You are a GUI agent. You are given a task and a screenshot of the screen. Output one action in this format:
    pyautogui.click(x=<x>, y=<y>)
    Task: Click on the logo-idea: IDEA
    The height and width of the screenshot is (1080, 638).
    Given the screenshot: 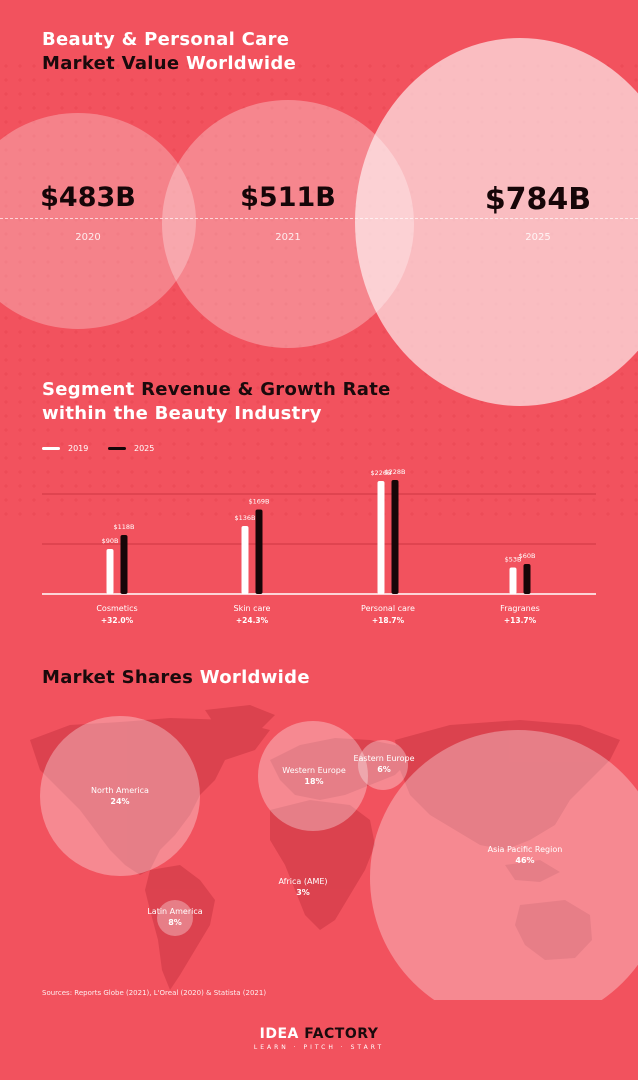 What is the action you would take?
    pyautogui.click(x=279, y=1034)
    